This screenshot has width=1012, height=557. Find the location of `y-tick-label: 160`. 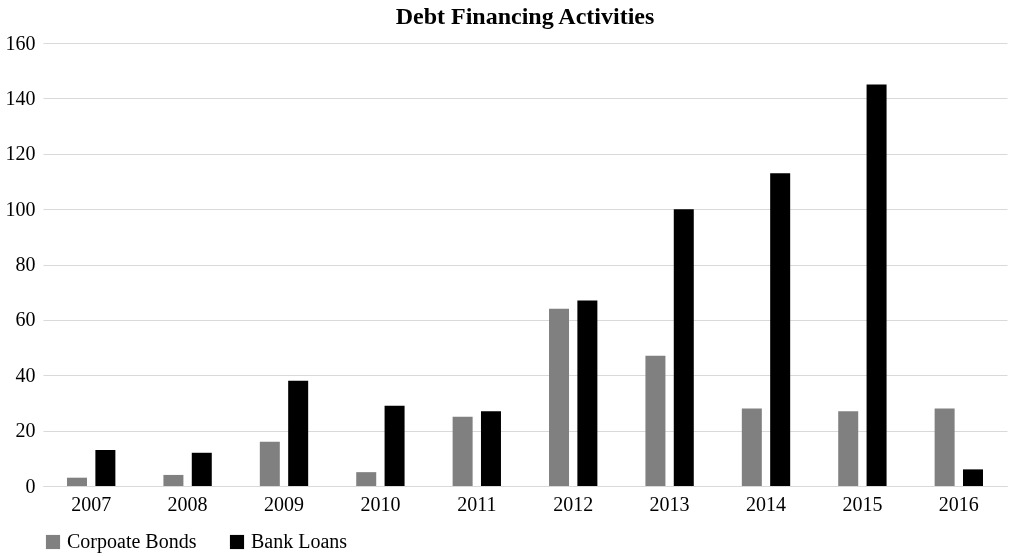

y-tick-label: 160 is located at coordinates (20, 42).